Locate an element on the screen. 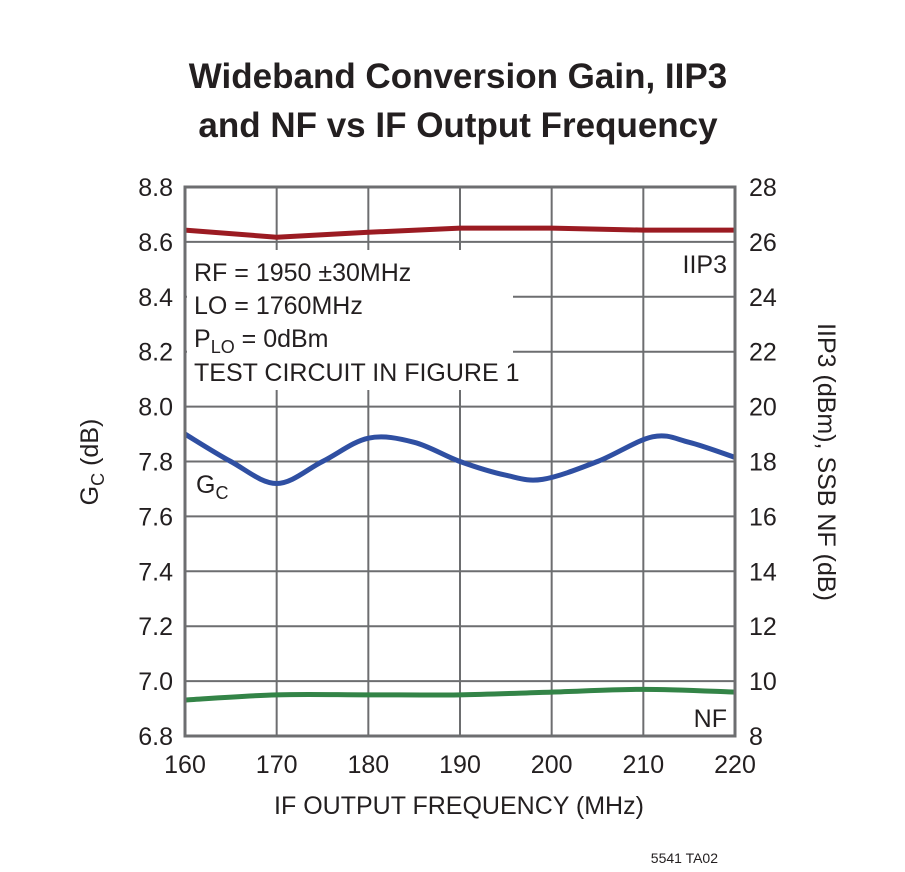 The height and width of the screenshot is (872, 905). annotation-lo: LO = 1760MHz is located at coordinates (278, 306).